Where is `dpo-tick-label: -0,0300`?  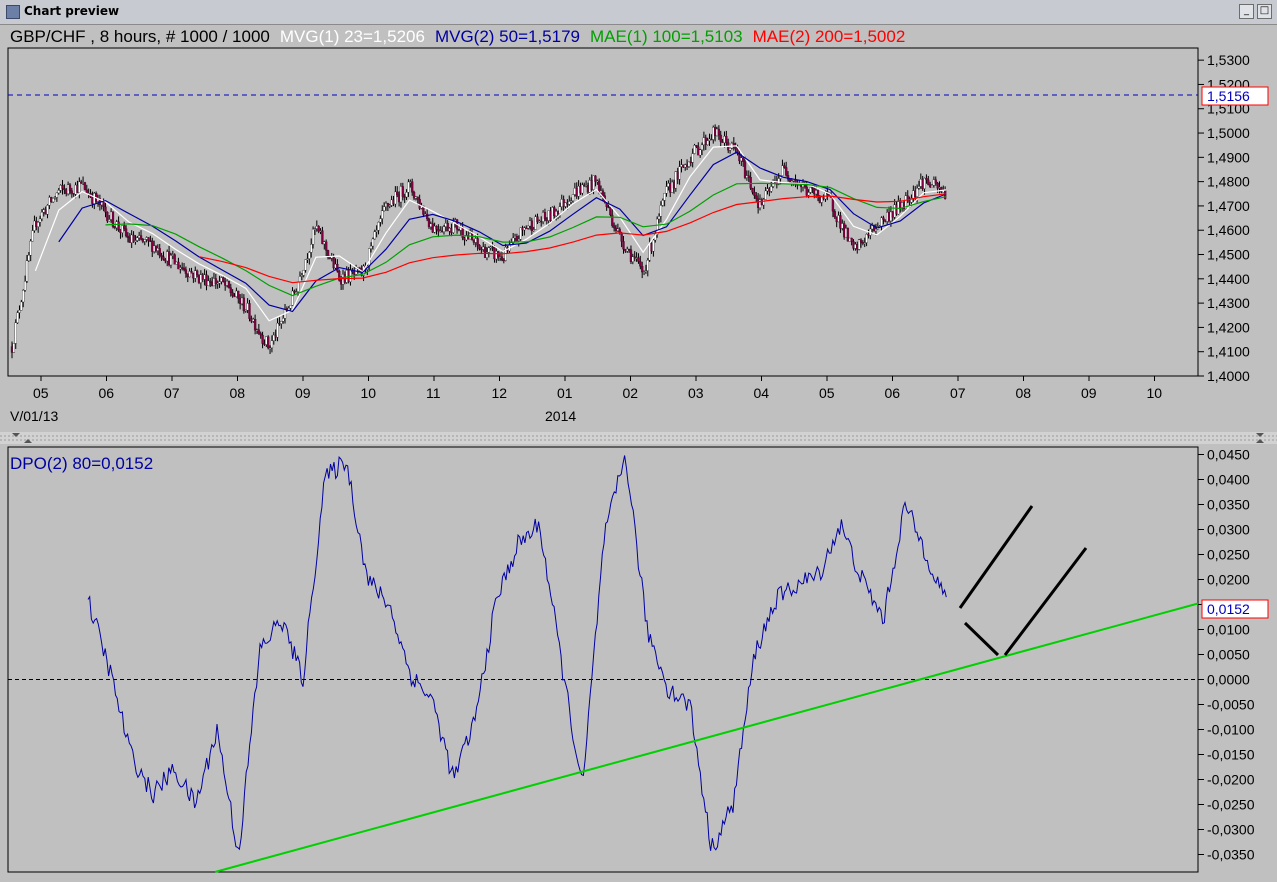
dpo-tick-label: -0,0300 is located at coordinates (1231, 830).